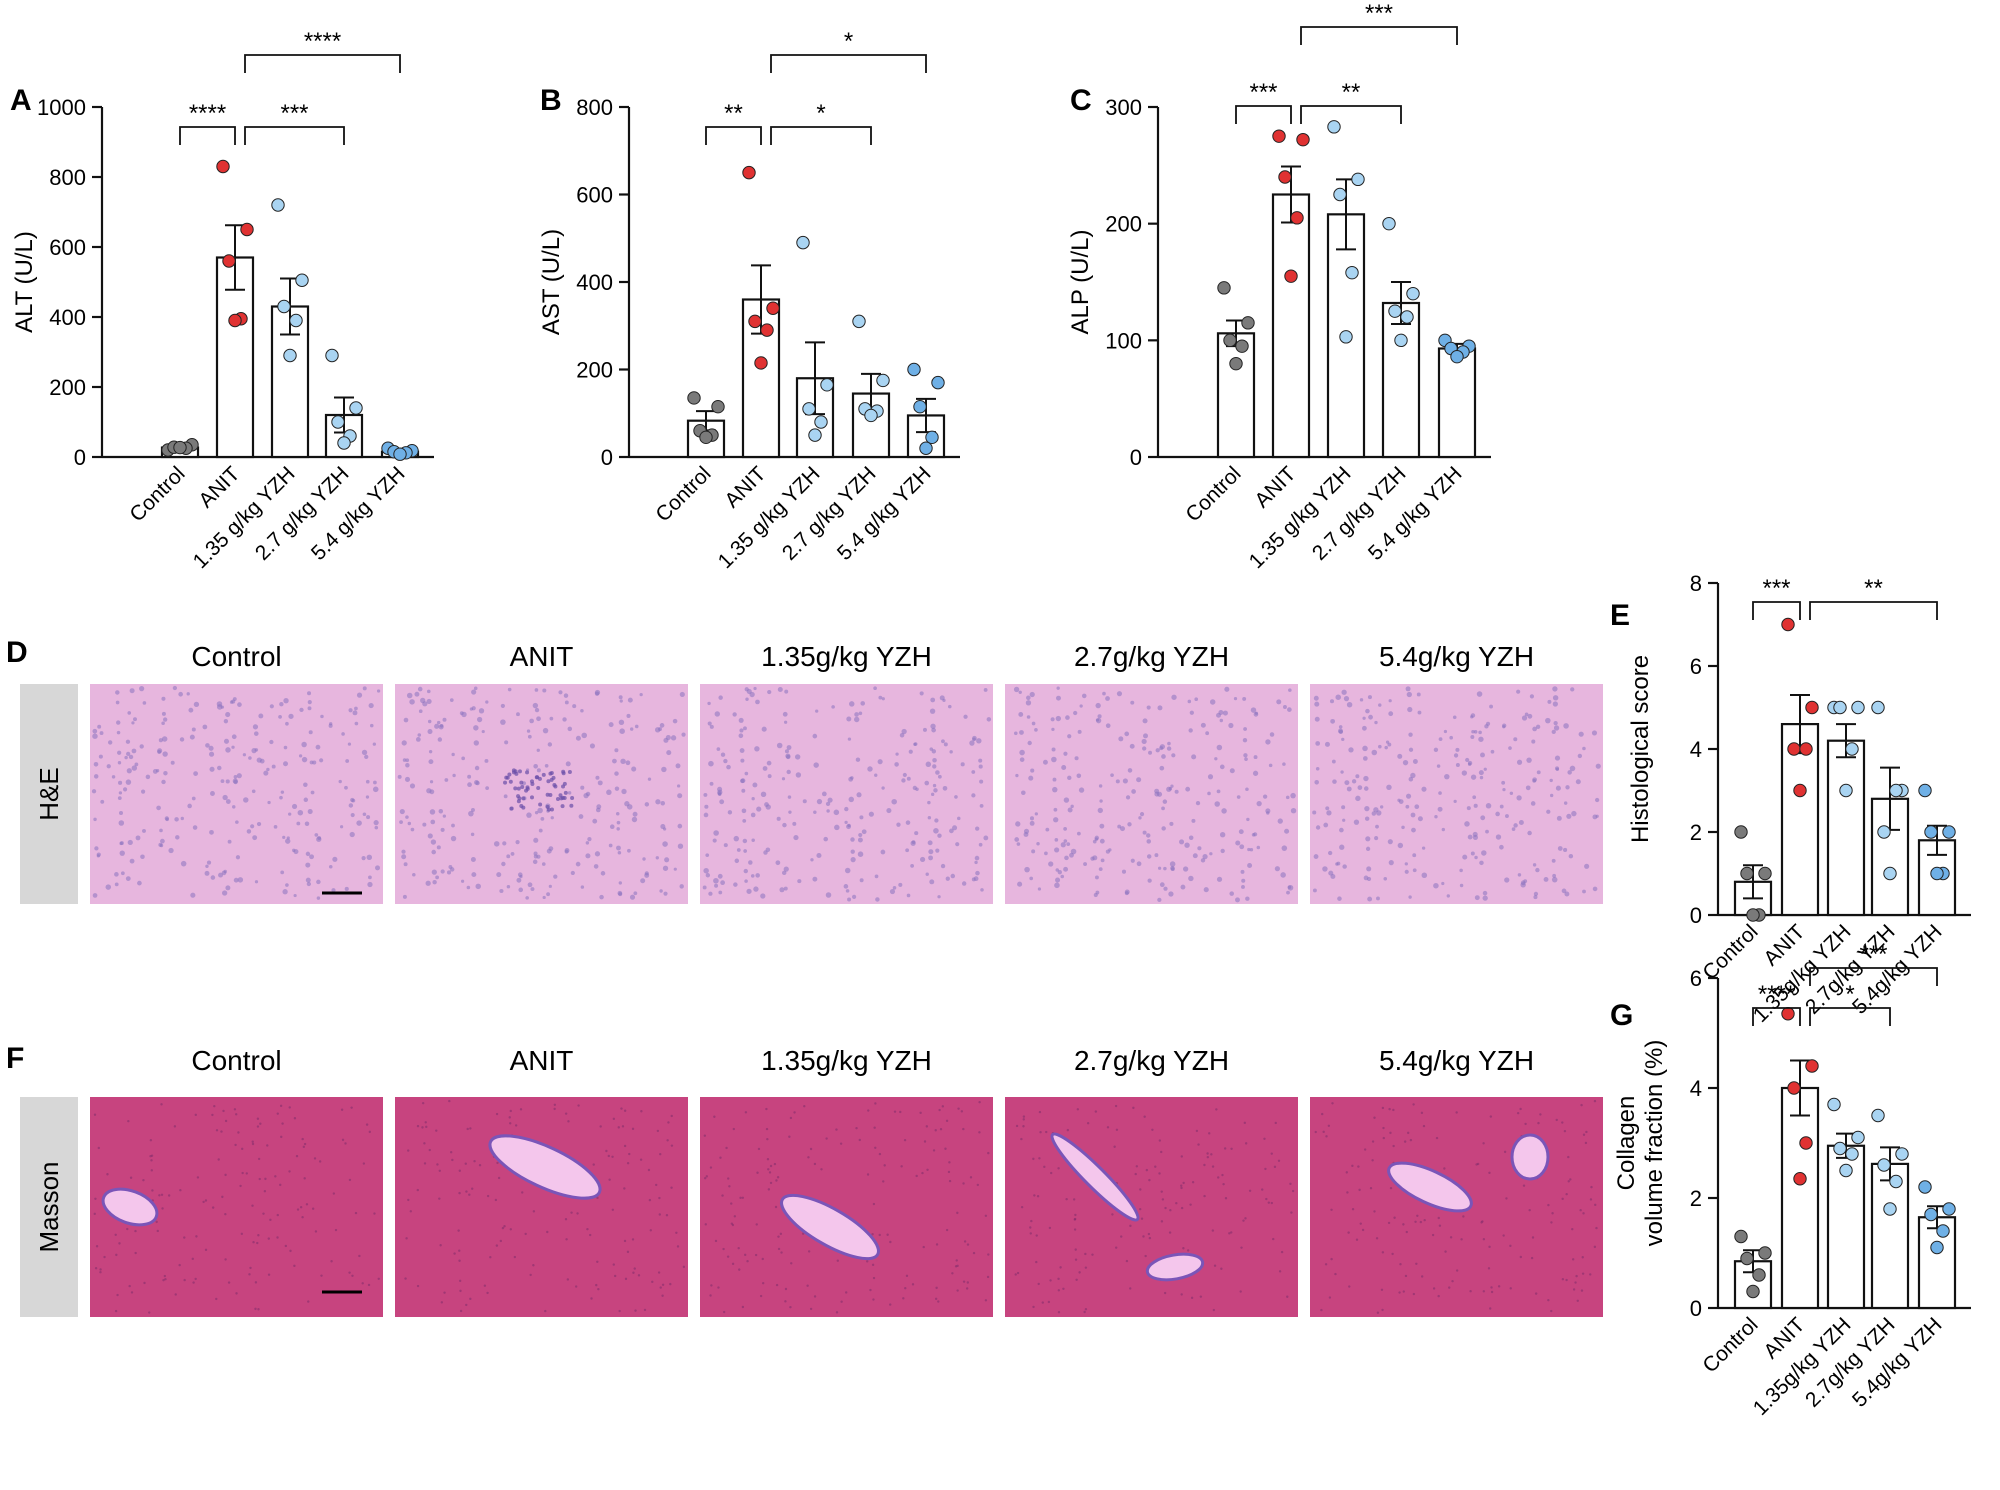  What do you see at coordinates (594, 107) in the screenshot?
I see `y-tick-label: 800` at bounding box center [594, 107].